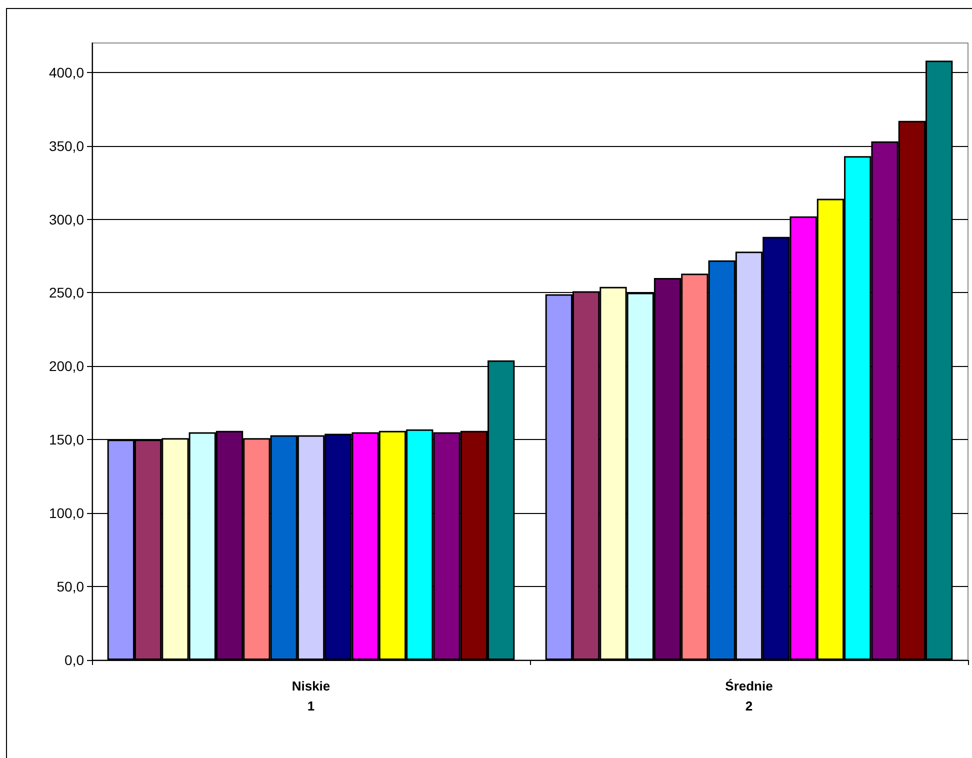 This screenshot has width=972, height=758. Describe the element at coordinates (66, 513) in the screenshot. I see `y-tick-label: 100,0` at that location.